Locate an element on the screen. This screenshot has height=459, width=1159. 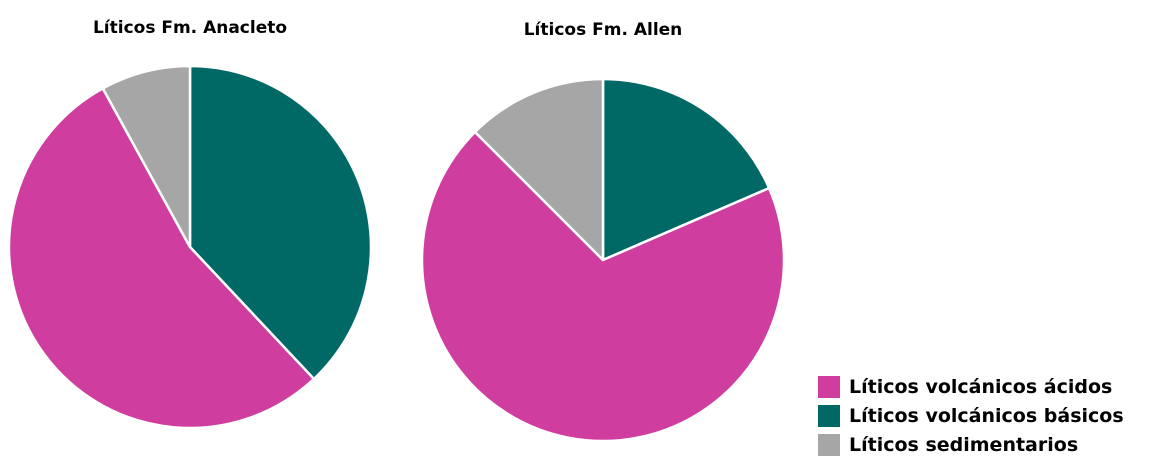
legend-item-sedimentarios: Líticos sedimentarios is located at coordinates (988, 444).